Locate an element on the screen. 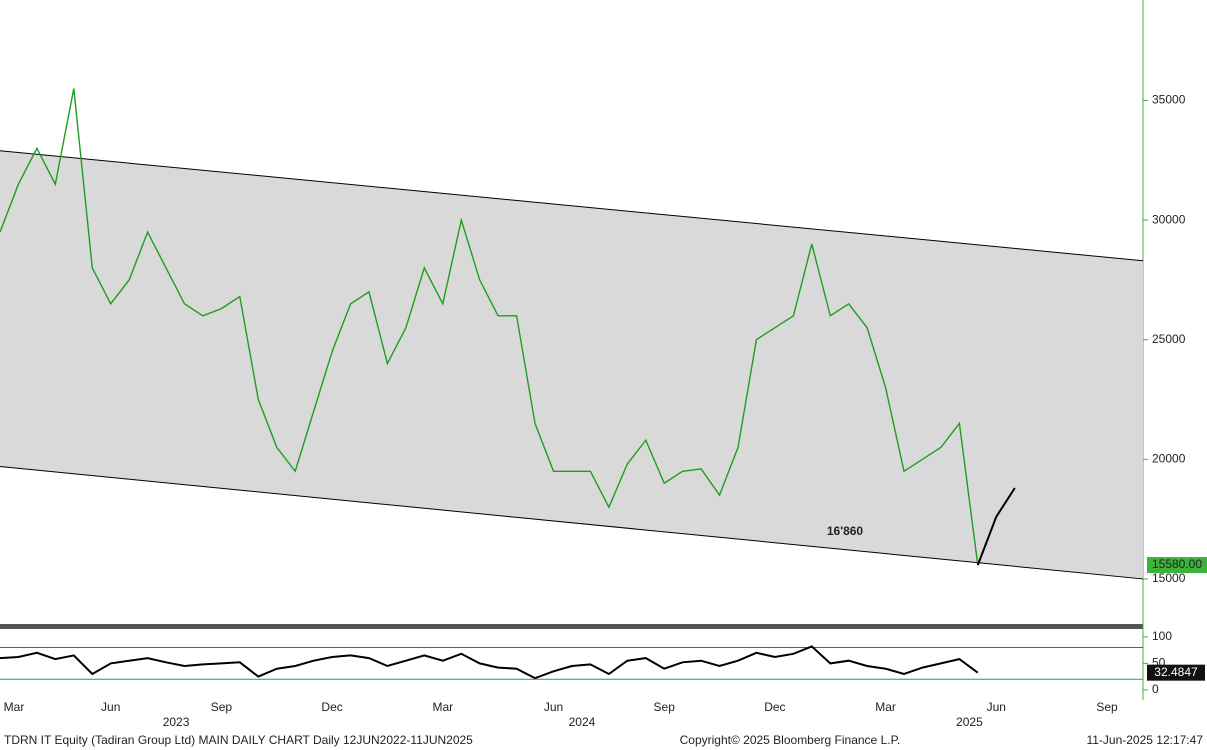 The image size is (1207, 750). year-label: 2023 is located at coordinates (176, 722).